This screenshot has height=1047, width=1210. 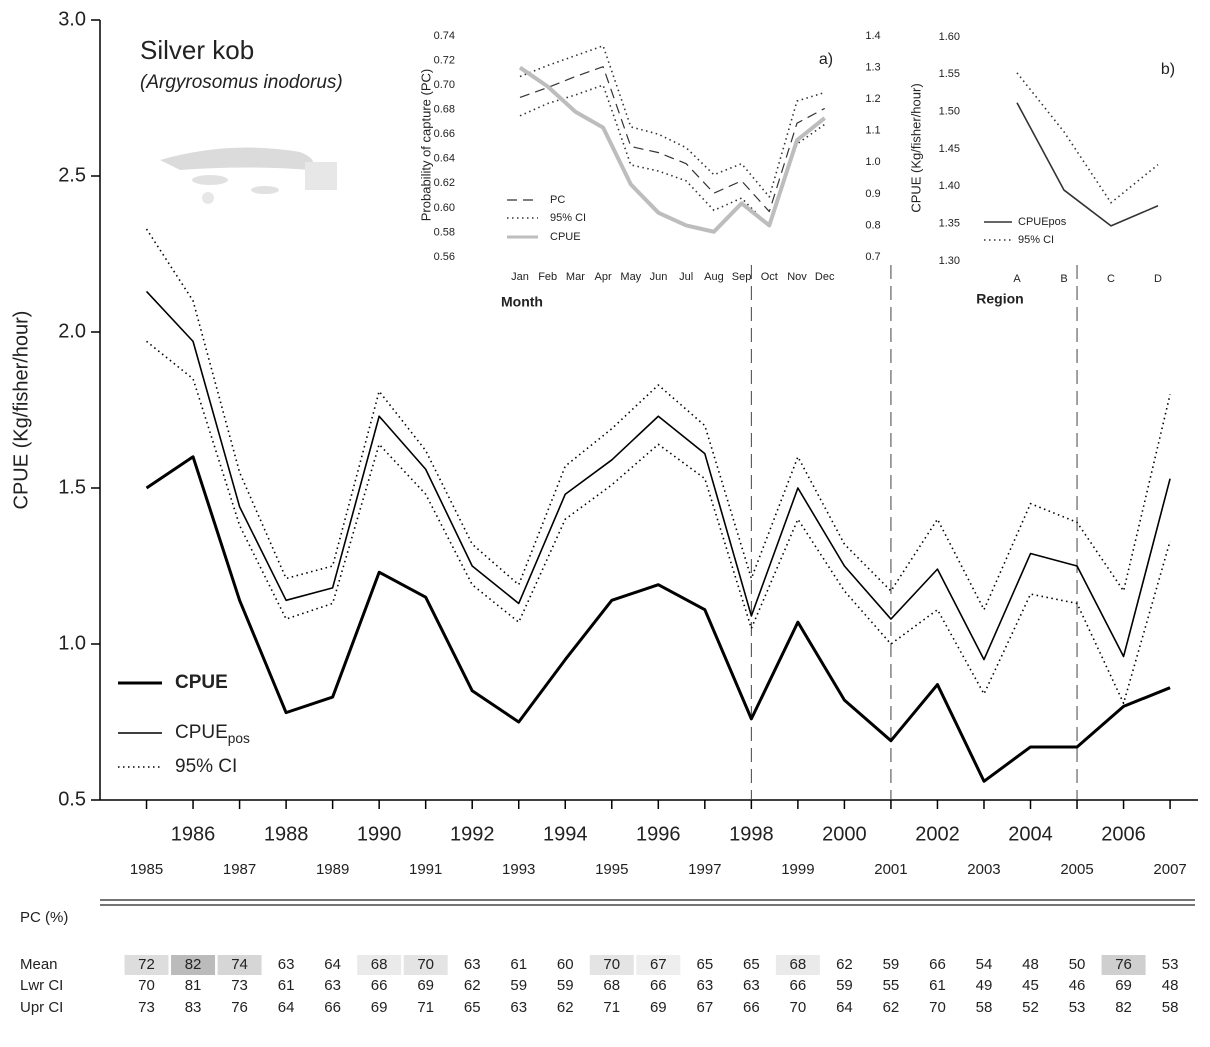 What do you see at coordinates (444, 110) in the screenshot?
I see `y-tick-label: 0.68` at bounding box center [444, 110].